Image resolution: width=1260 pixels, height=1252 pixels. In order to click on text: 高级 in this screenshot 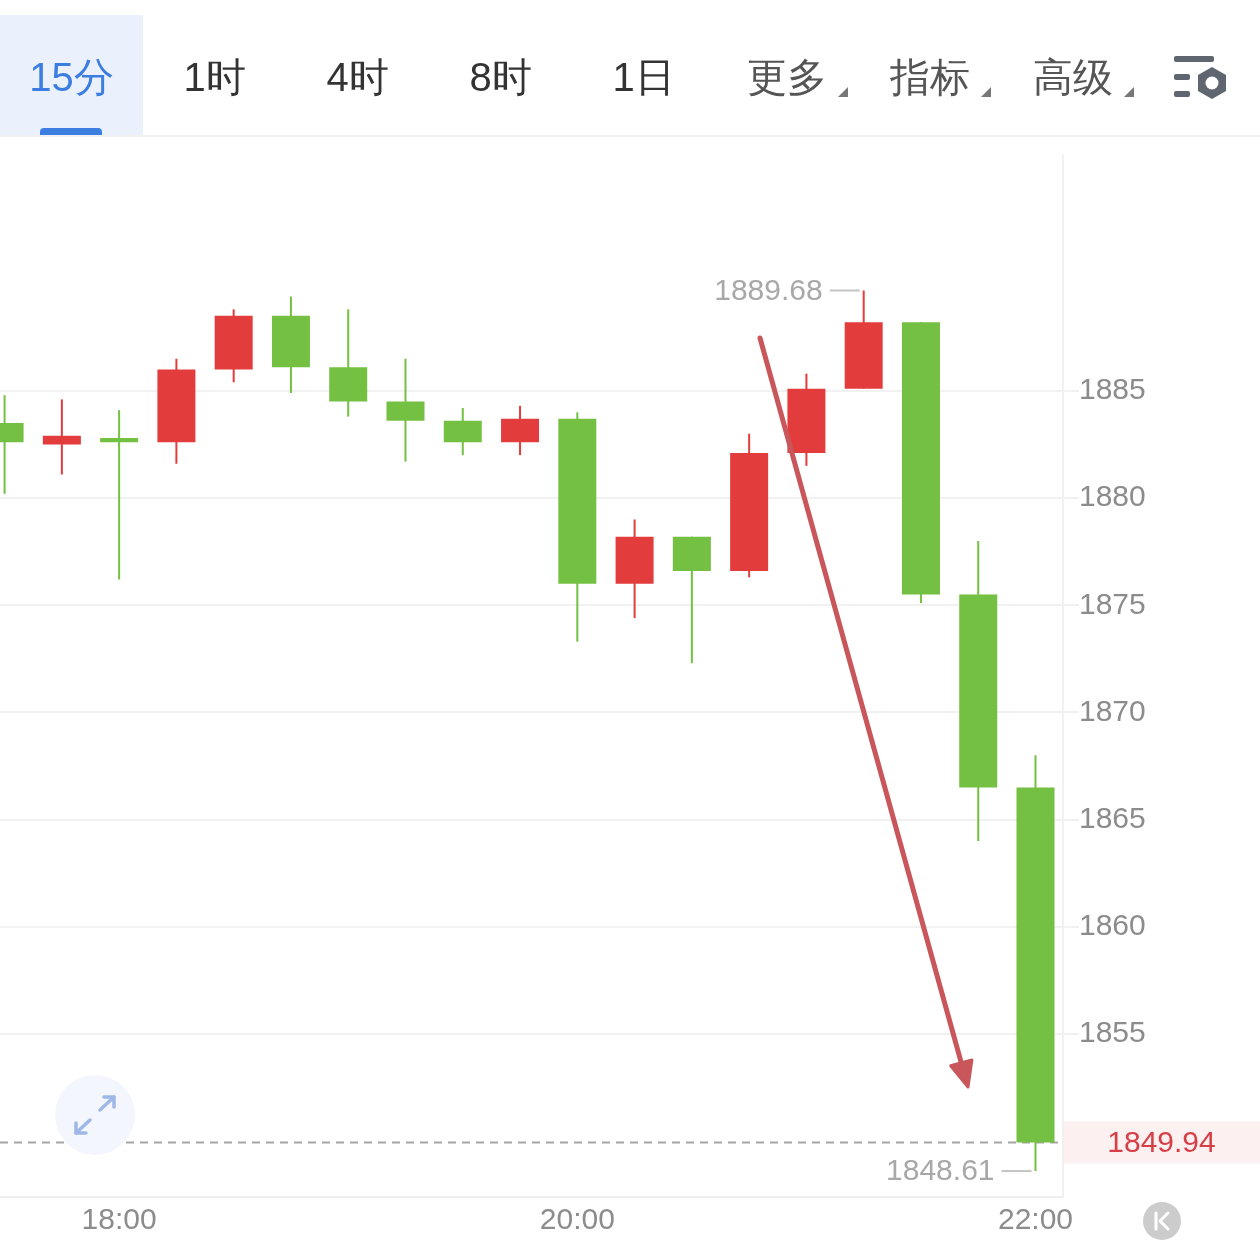, I will do `click(1072, 77)`.